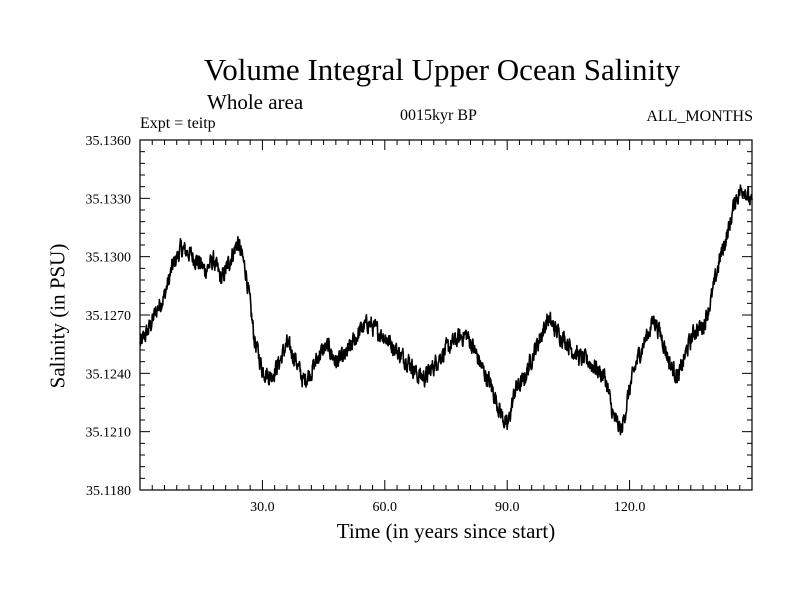 This screenshot has height=600, width=800. What do you see at coordinates (507, 507) in the screenshot?
I see `x-tick-label: 90.0` at bounding box center [507, 507].